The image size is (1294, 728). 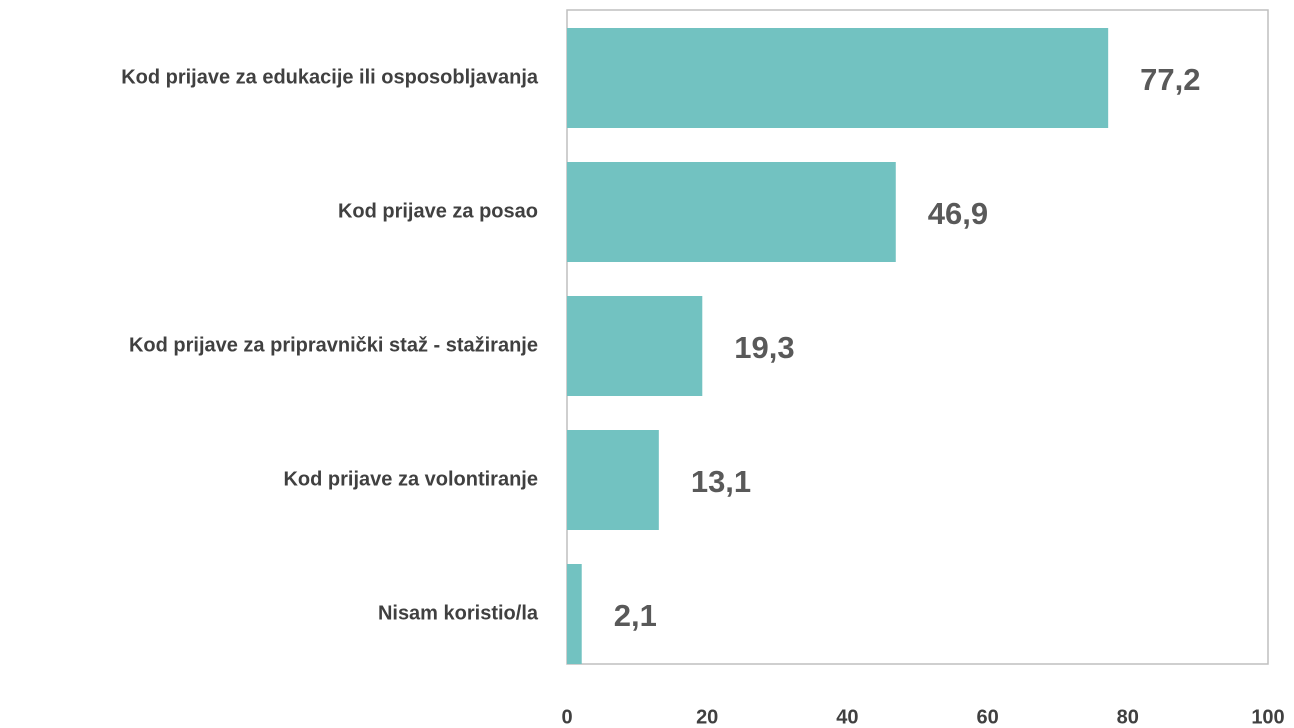 What do you see at coordinates (410, 479) in the screenshot?
I see `category-label: Kod prijave za volontiranje` at bounding box center [410, 479].